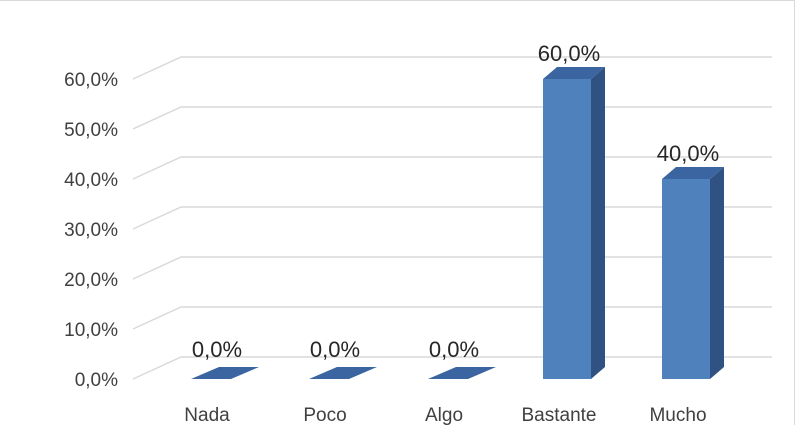 The height and width of the screenshot is (426, 795). What do you see at coordinates (91, 330) in the screenshot?
I see `y-tick-label: 10,0%` at bounding box center [91, 330].